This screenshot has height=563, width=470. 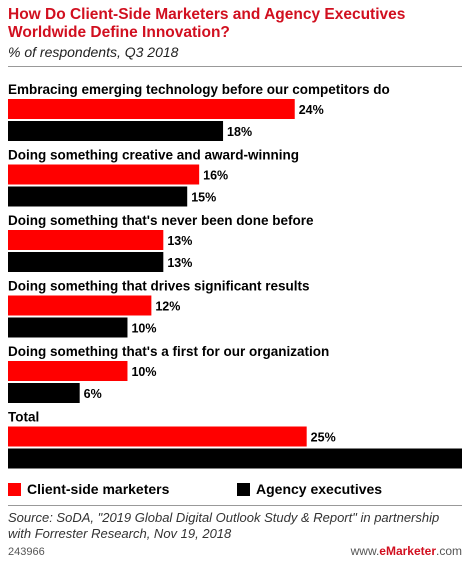 I want to click on bottom-divider, so click(x=235, y=505).